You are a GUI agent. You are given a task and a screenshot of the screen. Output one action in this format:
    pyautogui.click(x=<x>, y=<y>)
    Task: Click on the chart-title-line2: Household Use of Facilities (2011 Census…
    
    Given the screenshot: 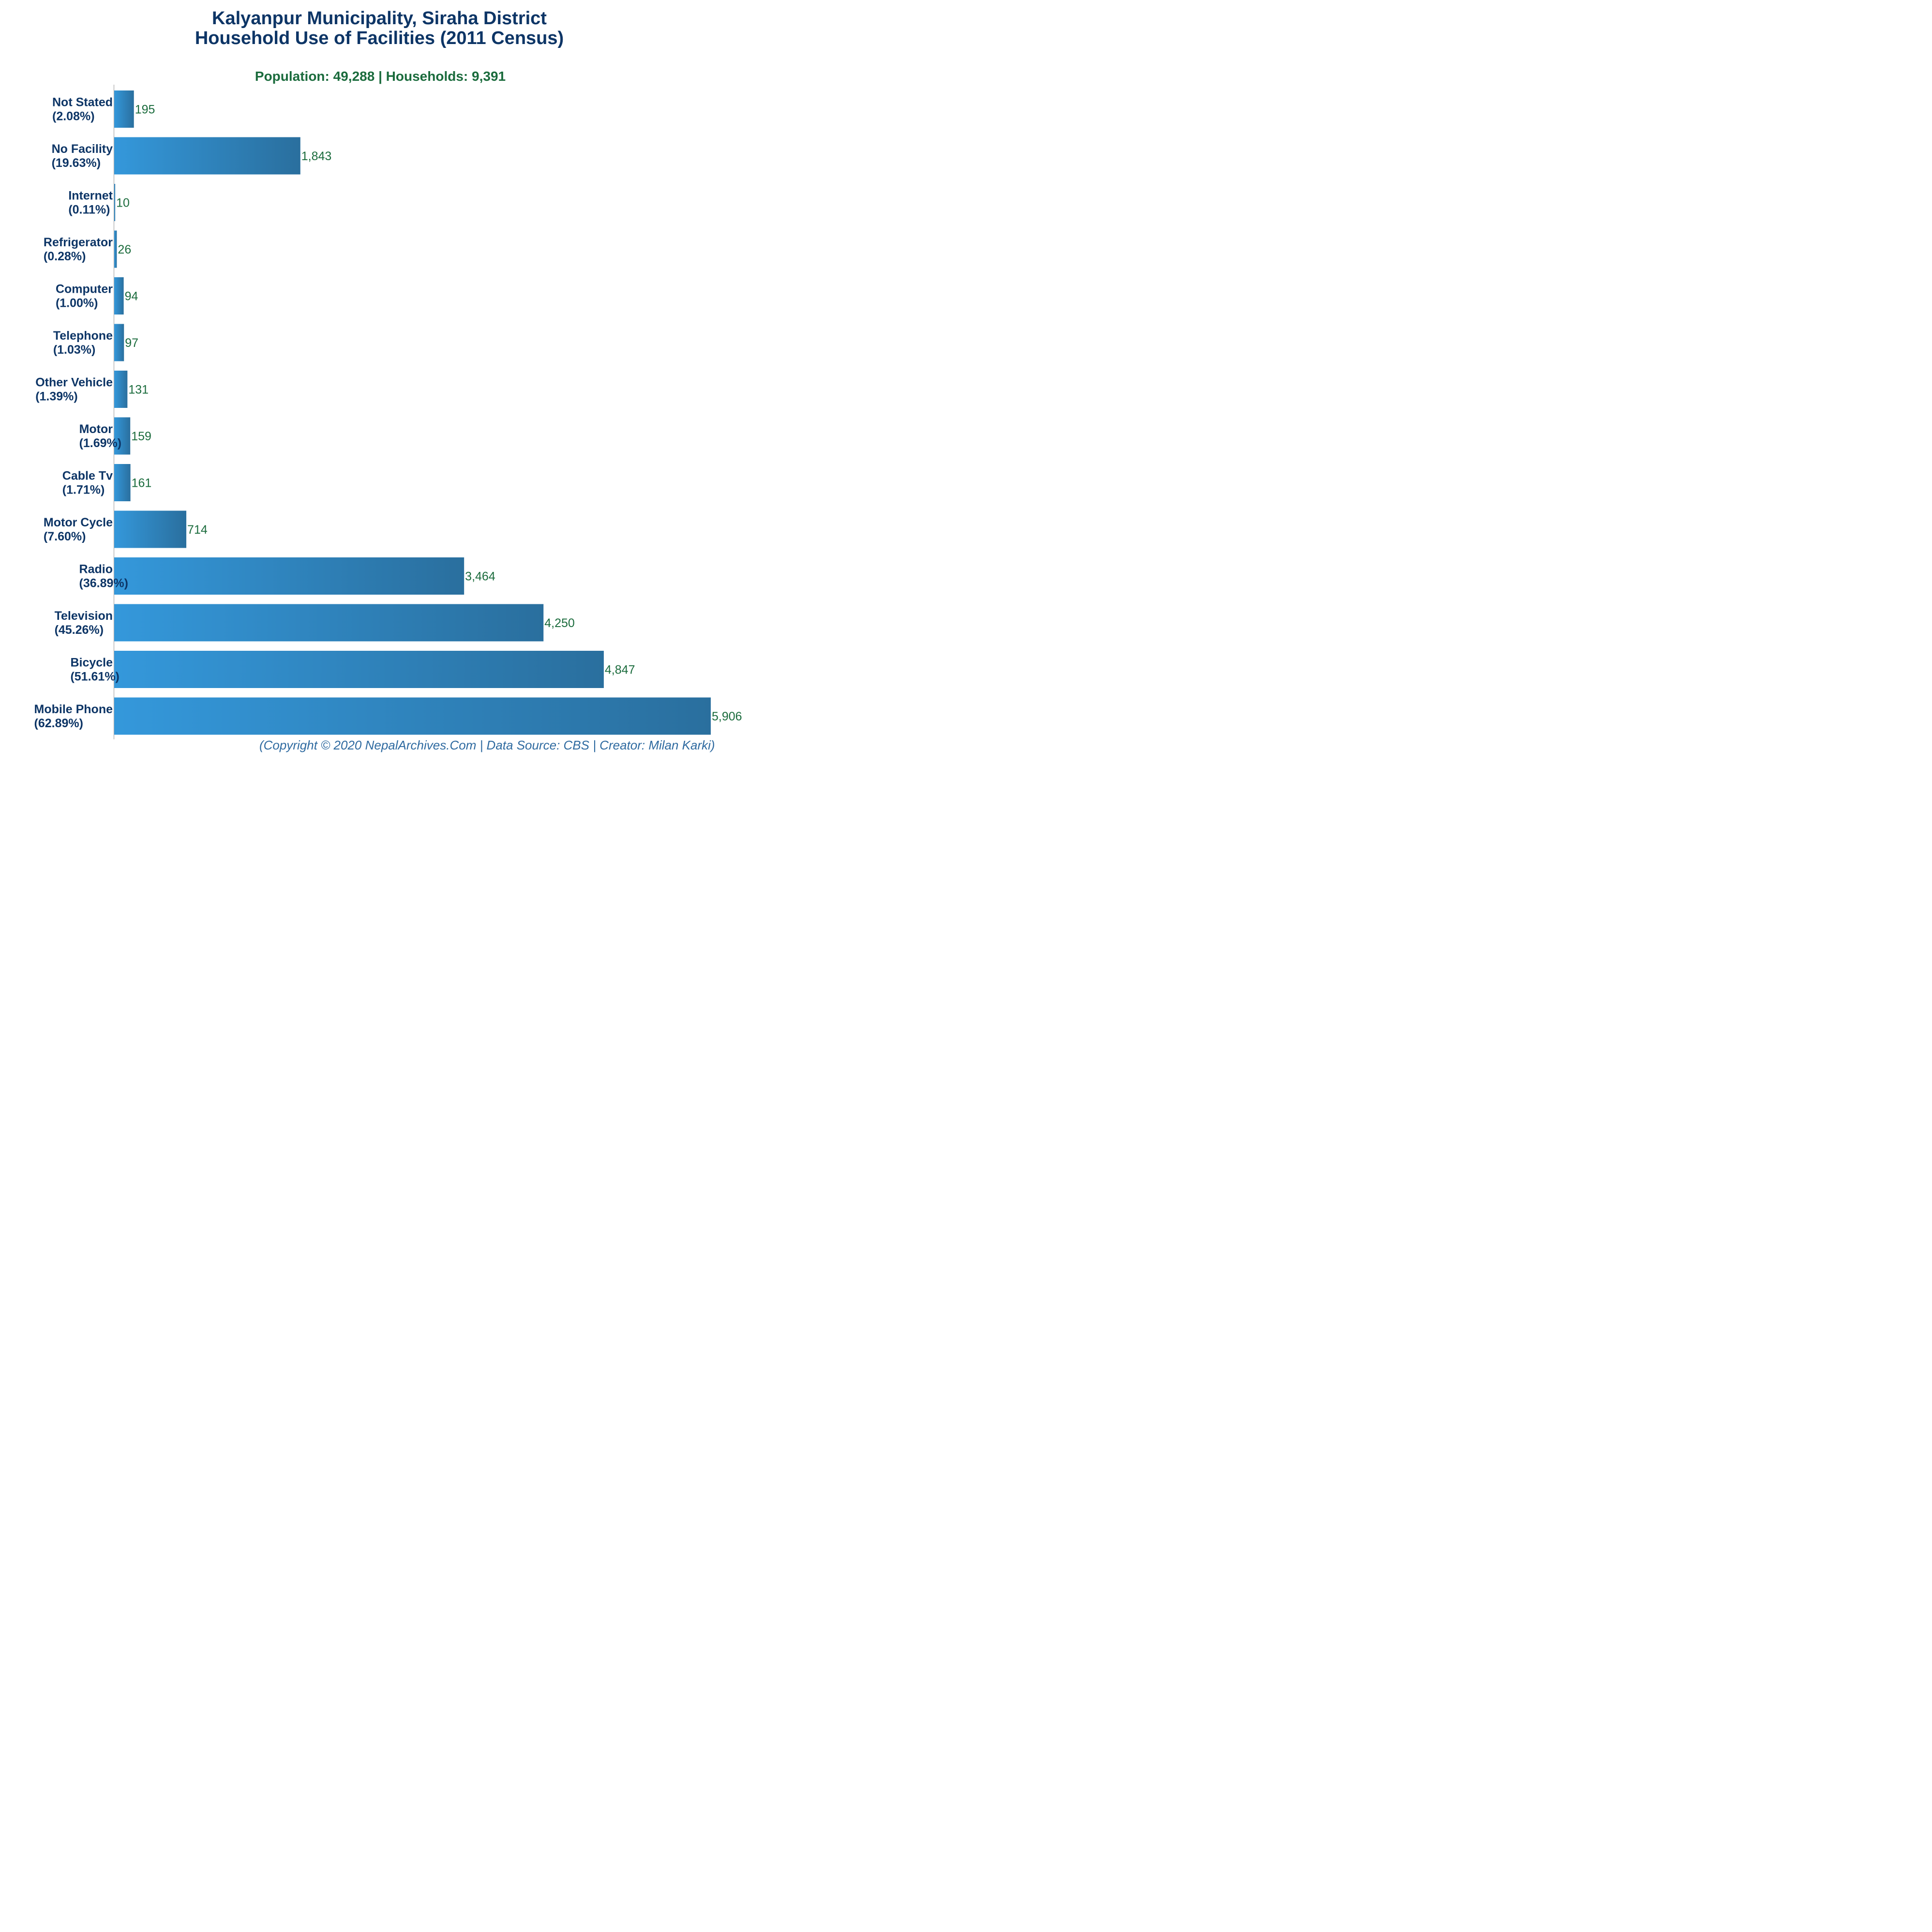 What is the action you would take?
    pyautogui.click(x=379, y=38)
    